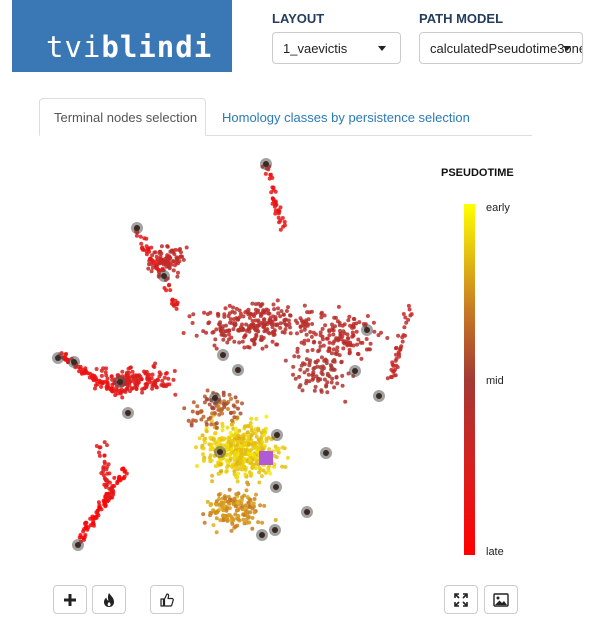 This screenshot has height=634, width=589. Describe the element at coordinates (501, 48) in the screenshot. I see `path-model-select: calculatedPseudotime3one` at that location.